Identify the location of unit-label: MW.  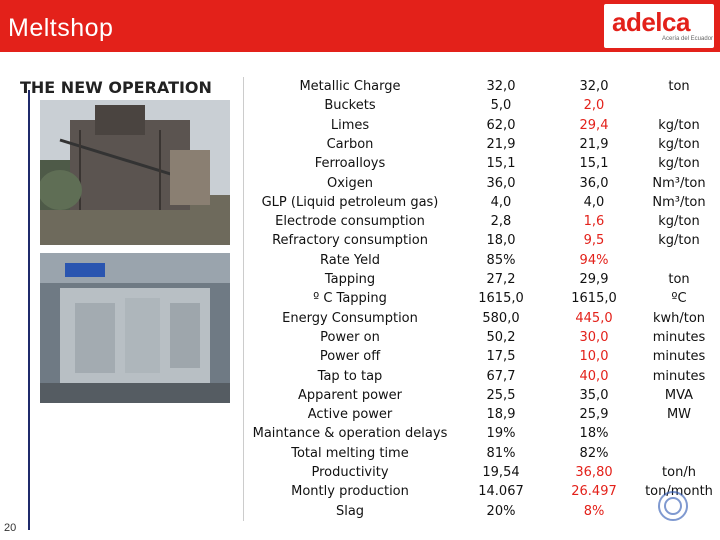
(679, 415).